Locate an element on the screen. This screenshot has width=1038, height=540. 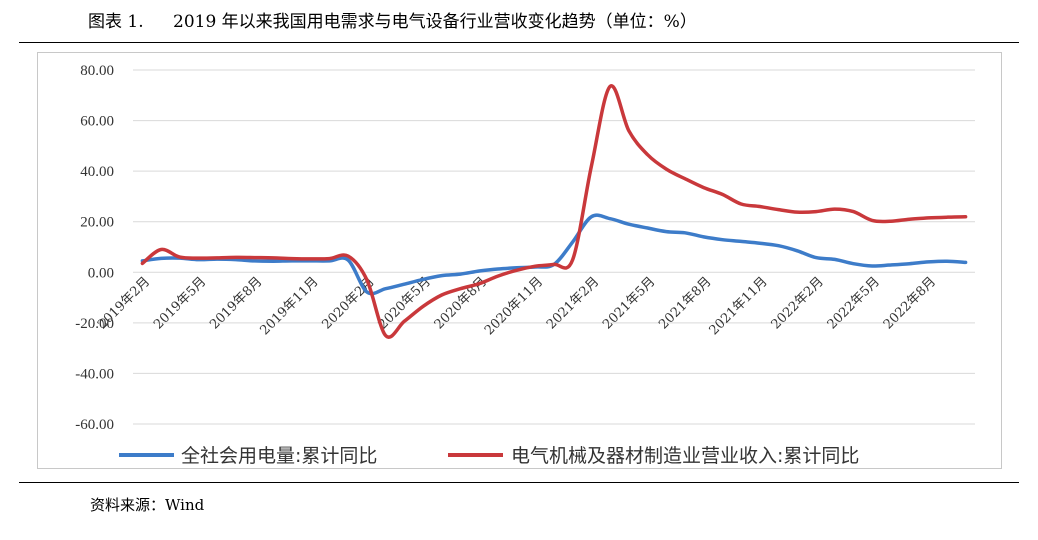
figure-title: 图表 1. 2019 年以来我国用电需求与电气设备行业营收变化趋势（单位：%） is located at coordinates (392, 19).